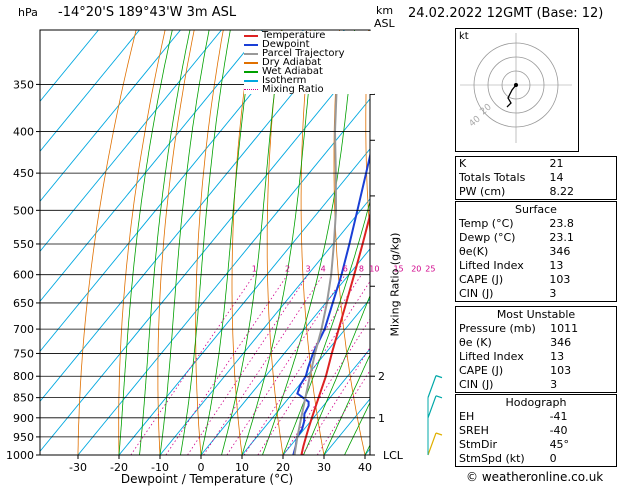 Image resolution: width=629 pixels, height=486 pixels. I want to click on copyright-footer: © weatheronline.co.uk, so click(535, 477).